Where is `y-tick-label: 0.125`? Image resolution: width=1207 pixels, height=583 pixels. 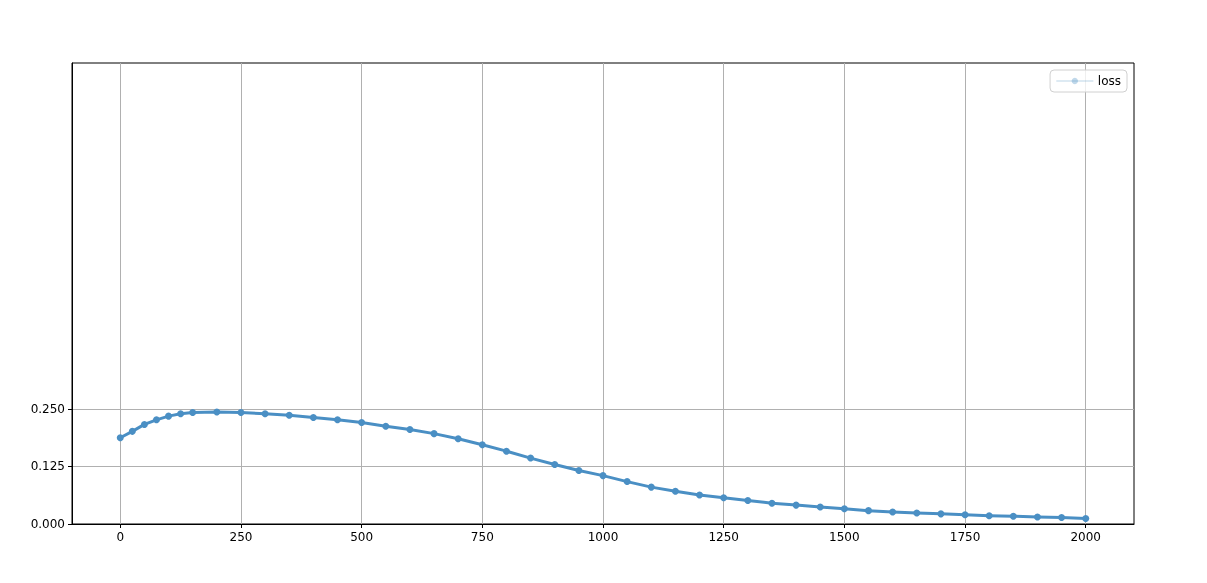
y-tick-label: 0.125 is located at coordinates (47, 466).